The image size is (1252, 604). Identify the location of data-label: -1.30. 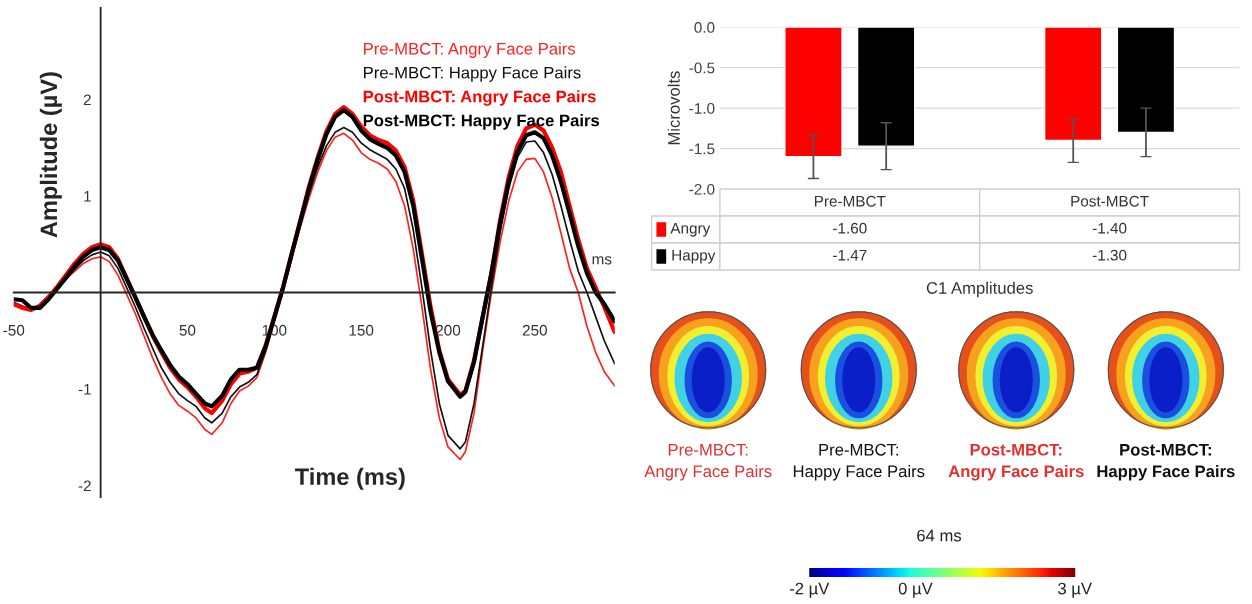
(1109, 255).